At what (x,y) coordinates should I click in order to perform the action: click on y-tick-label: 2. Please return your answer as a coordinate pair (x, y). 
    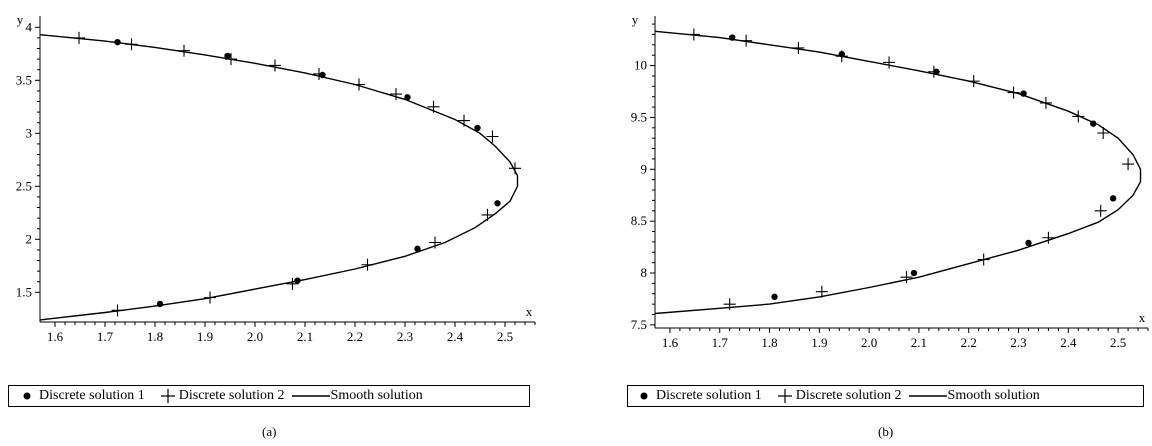
    Looking at the image, I should click on (29, 238).